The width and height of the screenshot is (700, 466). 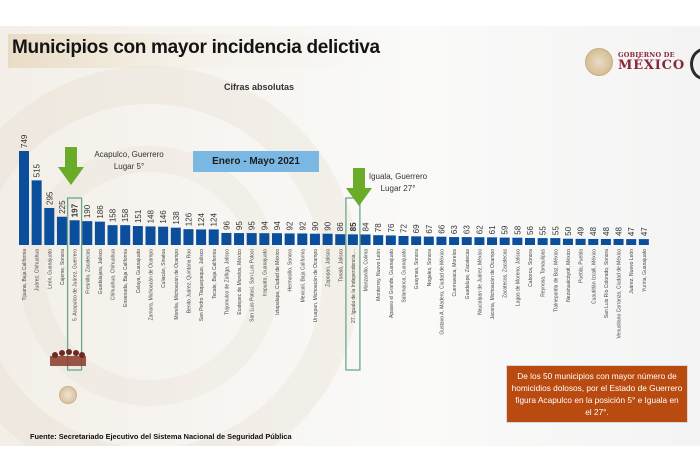 What do you see at coordinates (340, 226) in the screenshot?
I see `bar-value-label: 86` at bounding box center [340, 226].